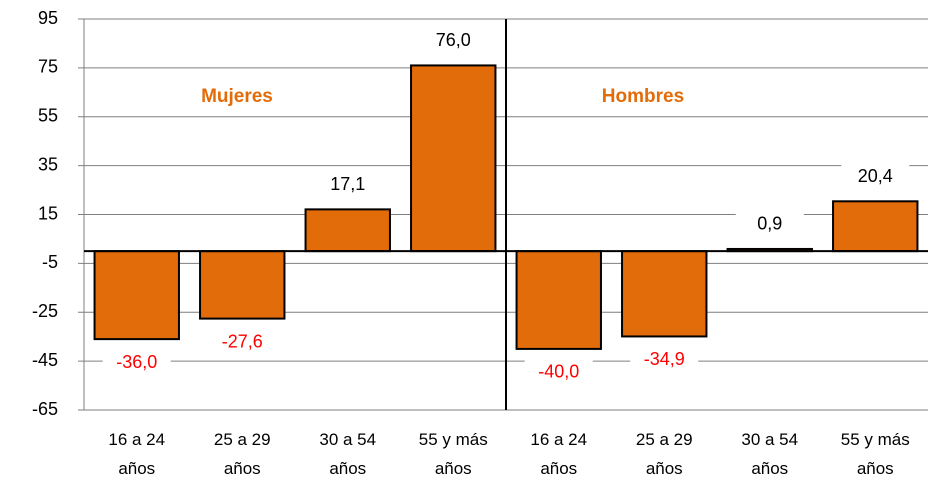  What do you see at coordinates (48, 18) in the screenshot?
I see `y-tick-label: 95` at bounding box center [48, 18].